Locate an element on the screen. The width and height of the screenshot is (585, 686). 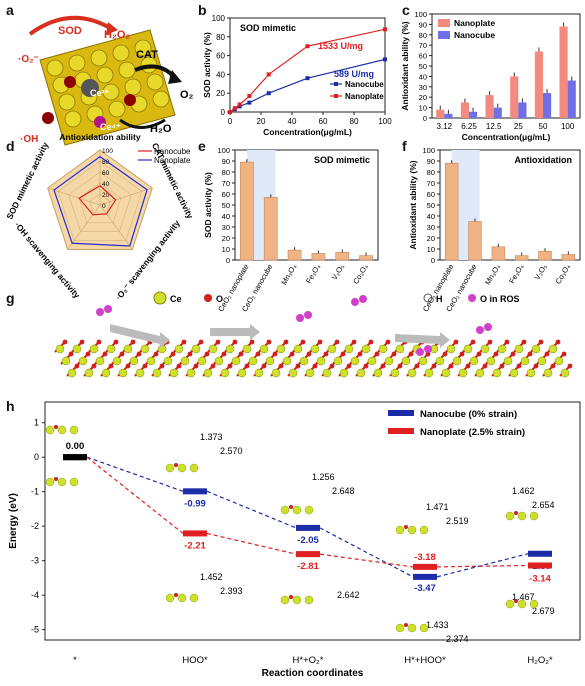
chart-d-spoke is located at coordinates (126, 196).